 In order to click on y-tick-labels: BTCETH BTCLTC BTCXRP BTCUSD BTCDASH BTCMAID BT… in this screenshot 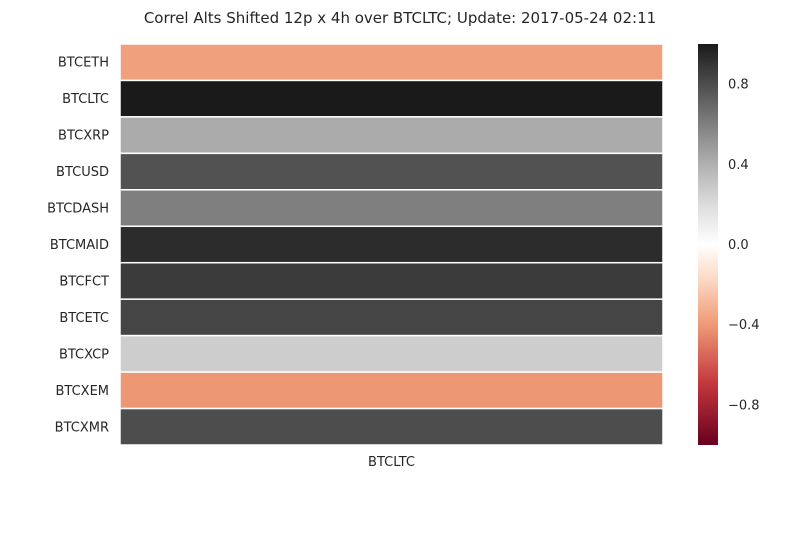, I will do `click(78, 246)`.